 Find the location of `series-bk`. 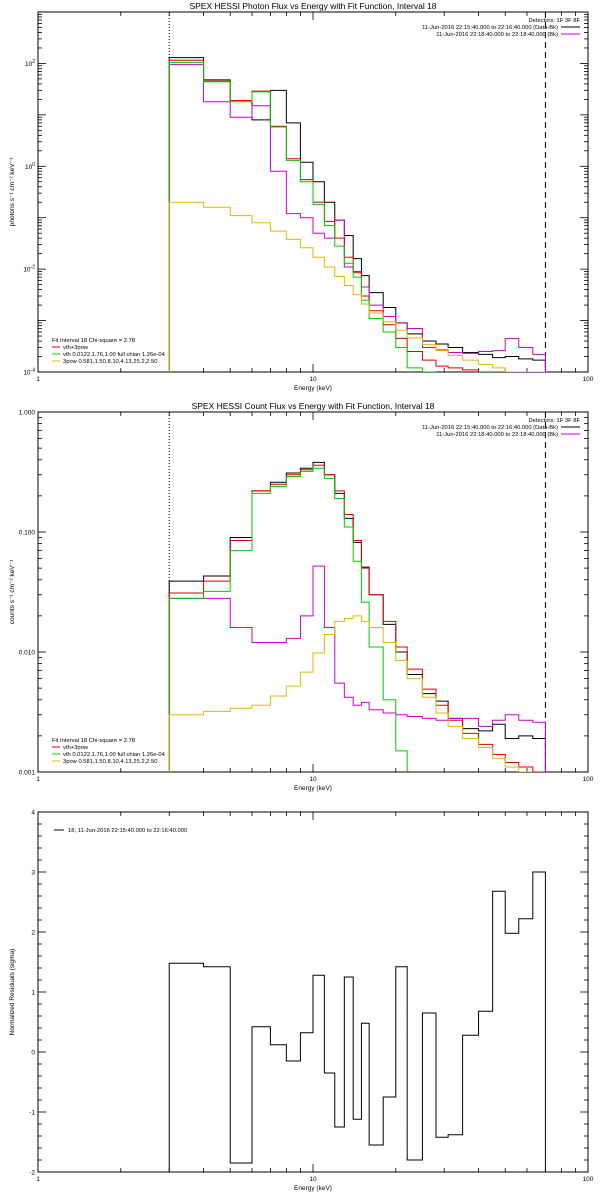

series-bk is located at coordinates (357, 668).